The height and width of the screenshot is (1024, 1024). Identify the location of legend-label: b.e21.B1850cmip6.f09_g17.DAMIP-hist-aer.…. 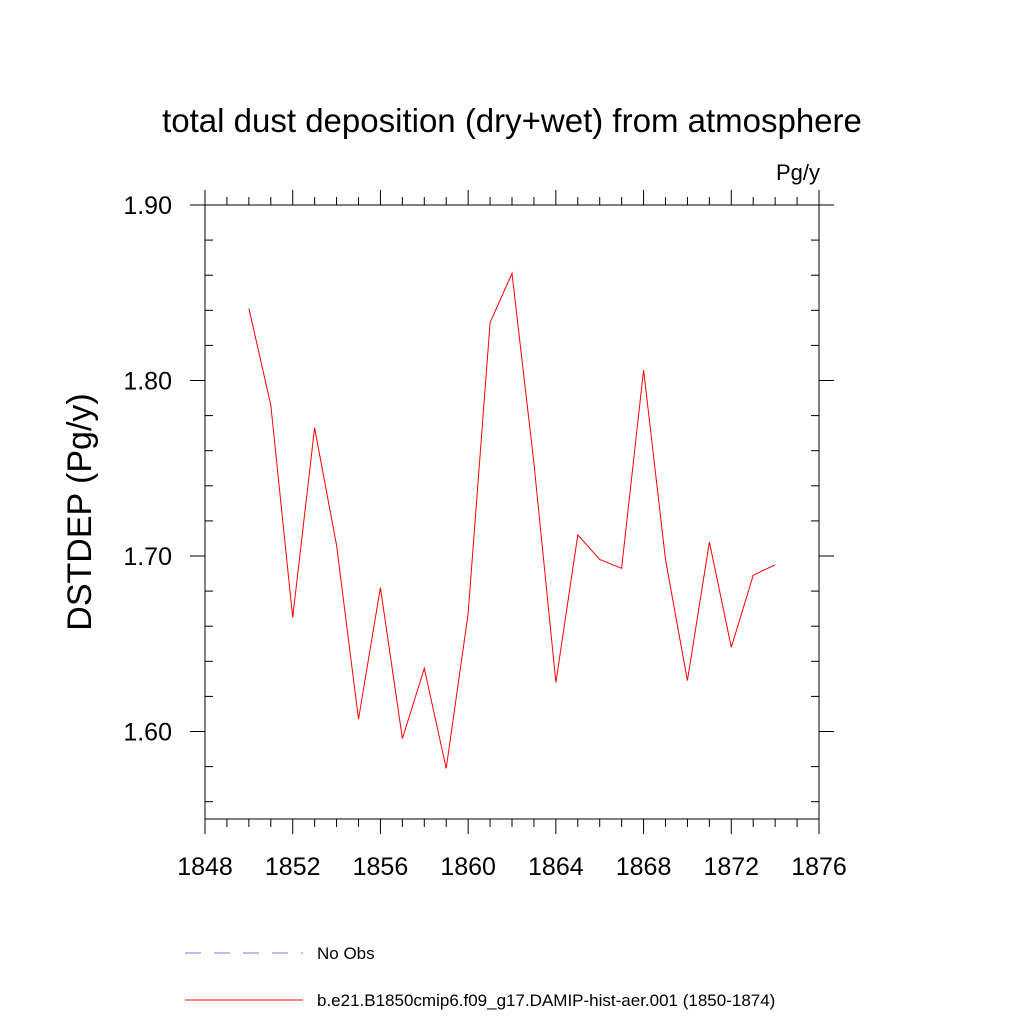
(546, 1000).